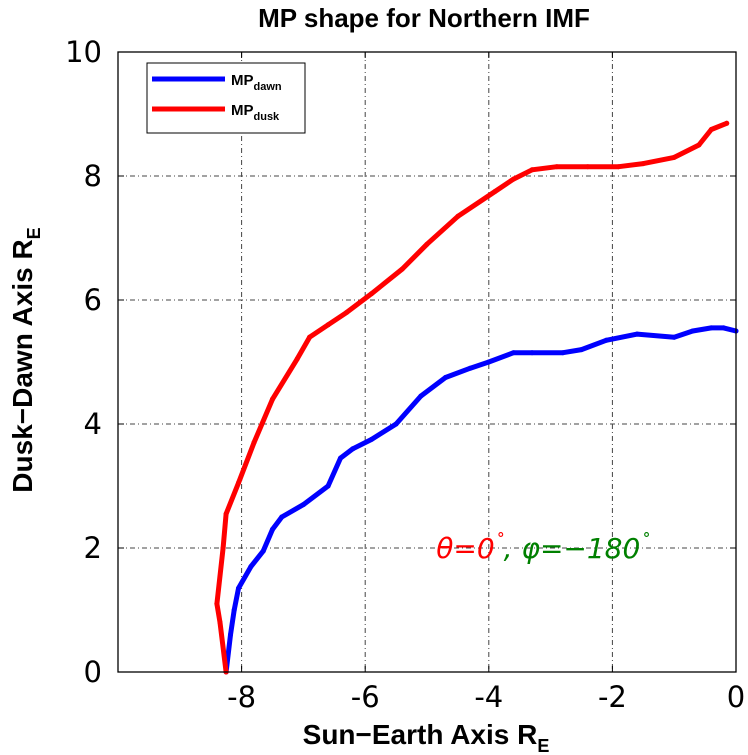 The height and width of the screenshot is (755, 748). I want to click on x-axis-label: Sun−Earth Axis RE, so click(426, 737).